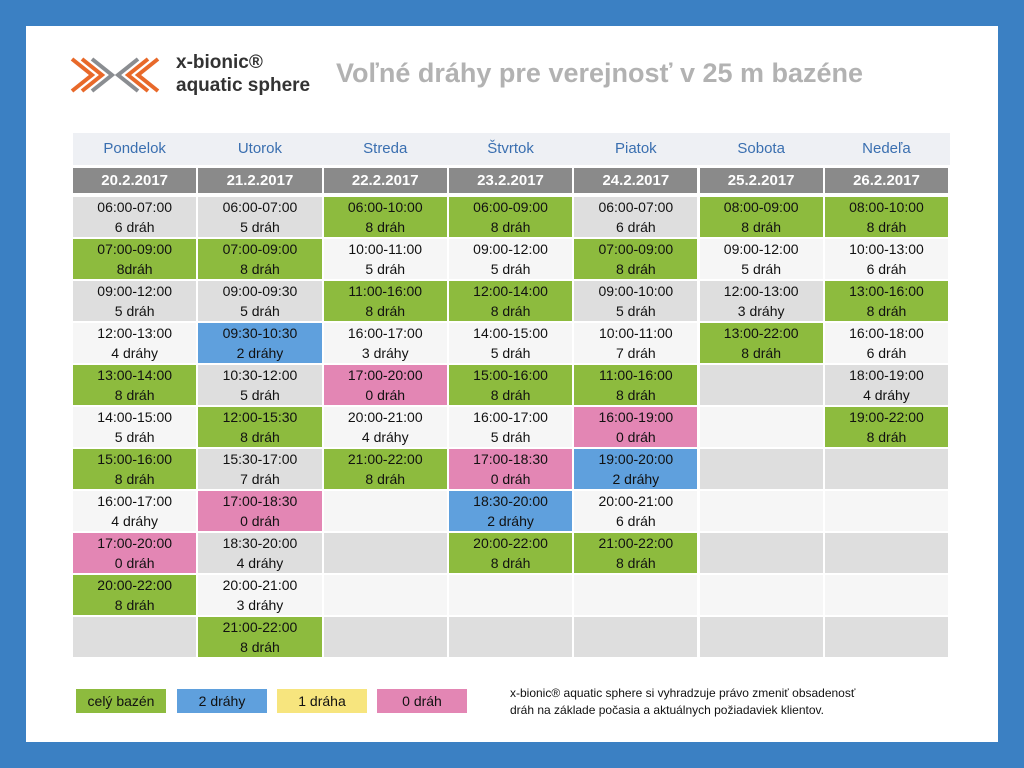 This screenshot has width=1024, height=768. I want to click on date-cell: 23.2.2017, so click(510, 180).